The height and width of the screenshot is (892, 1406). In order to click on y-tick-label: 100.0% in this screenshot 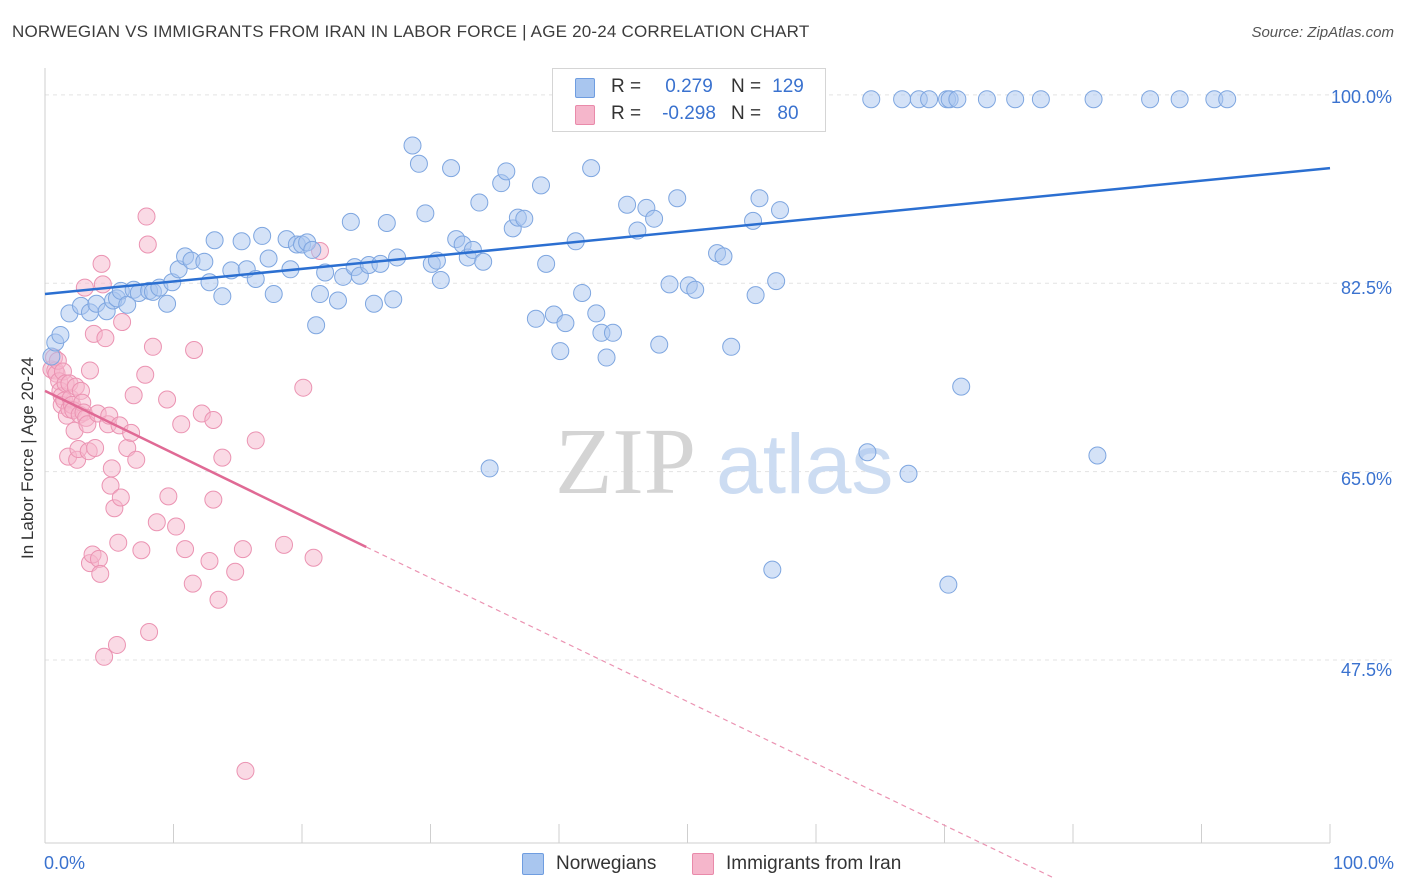, I will do `click(1361, 97)`.